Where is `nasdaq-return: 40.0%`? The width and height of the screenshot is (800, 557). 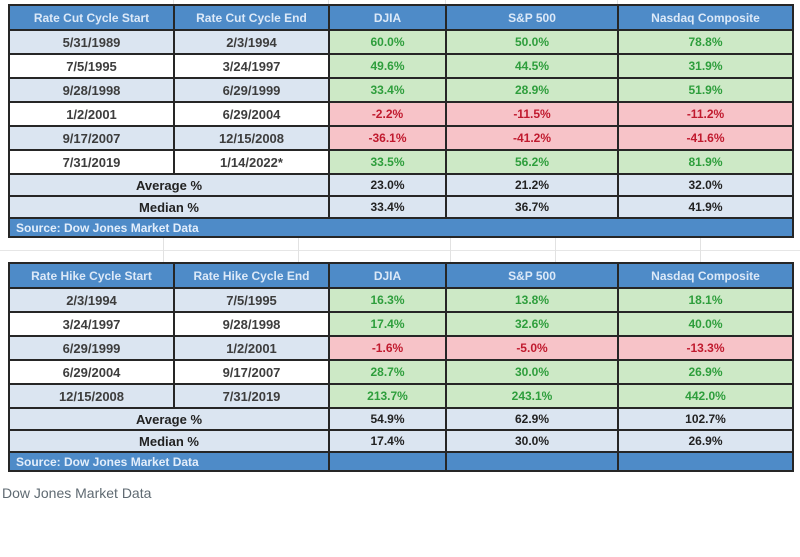 nasdaq-return: 40.0% is located at coordinates (705, 324).